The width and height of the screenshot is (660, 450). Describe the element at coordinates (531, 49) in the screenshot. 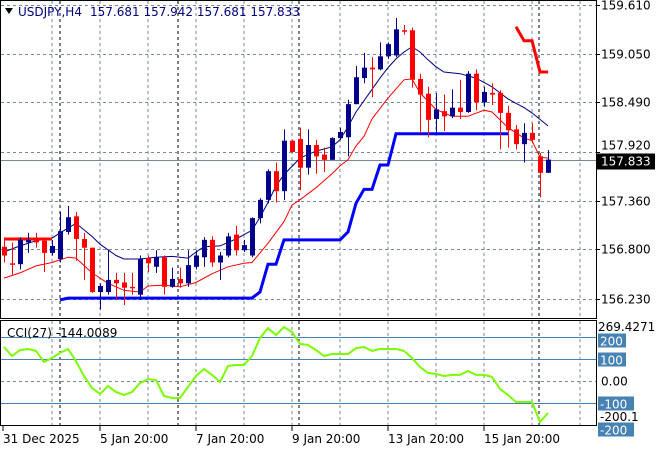

I see `step-high-line` at that location.